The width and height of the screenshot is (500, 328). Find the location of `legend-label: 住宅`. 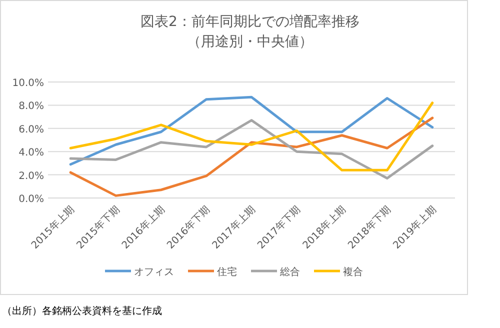

legend-label: 住宅 is located at coordinates (227, 272).